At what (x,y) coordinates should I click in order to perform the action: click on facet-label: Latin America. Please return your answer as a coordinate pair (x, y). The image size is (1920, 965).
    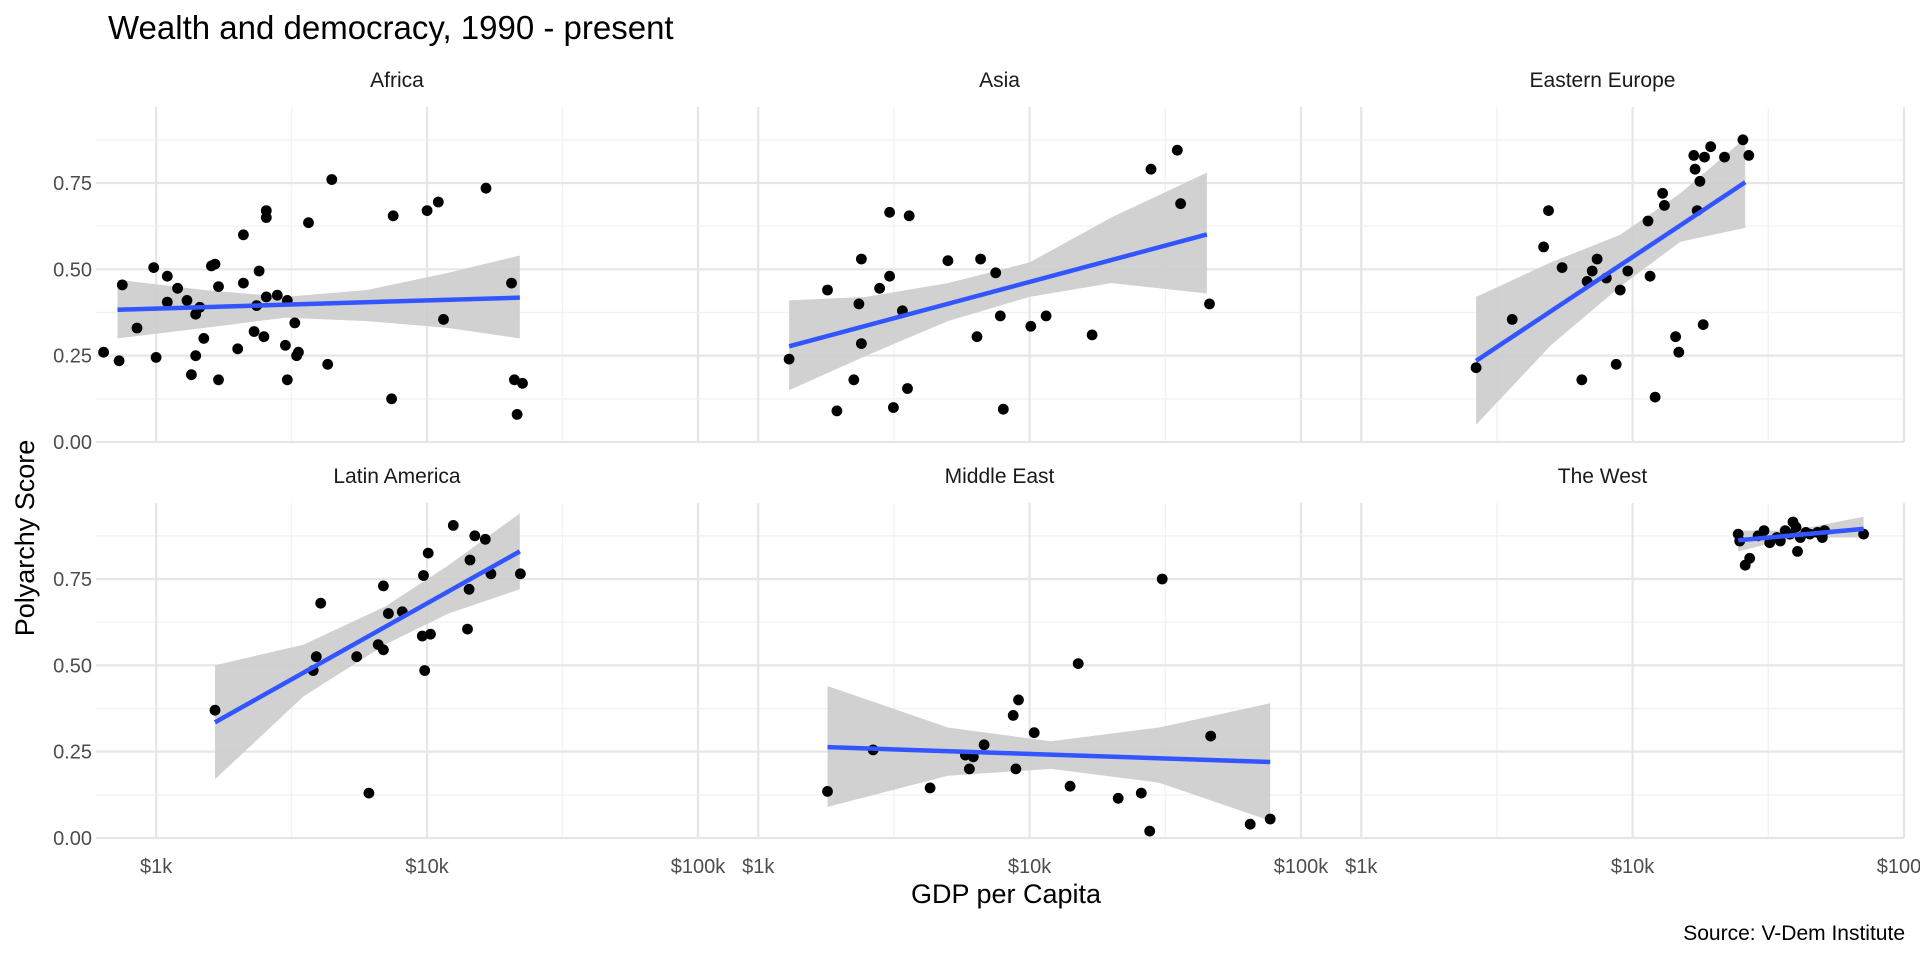
    Looking at the image, I should click on (397, 476).